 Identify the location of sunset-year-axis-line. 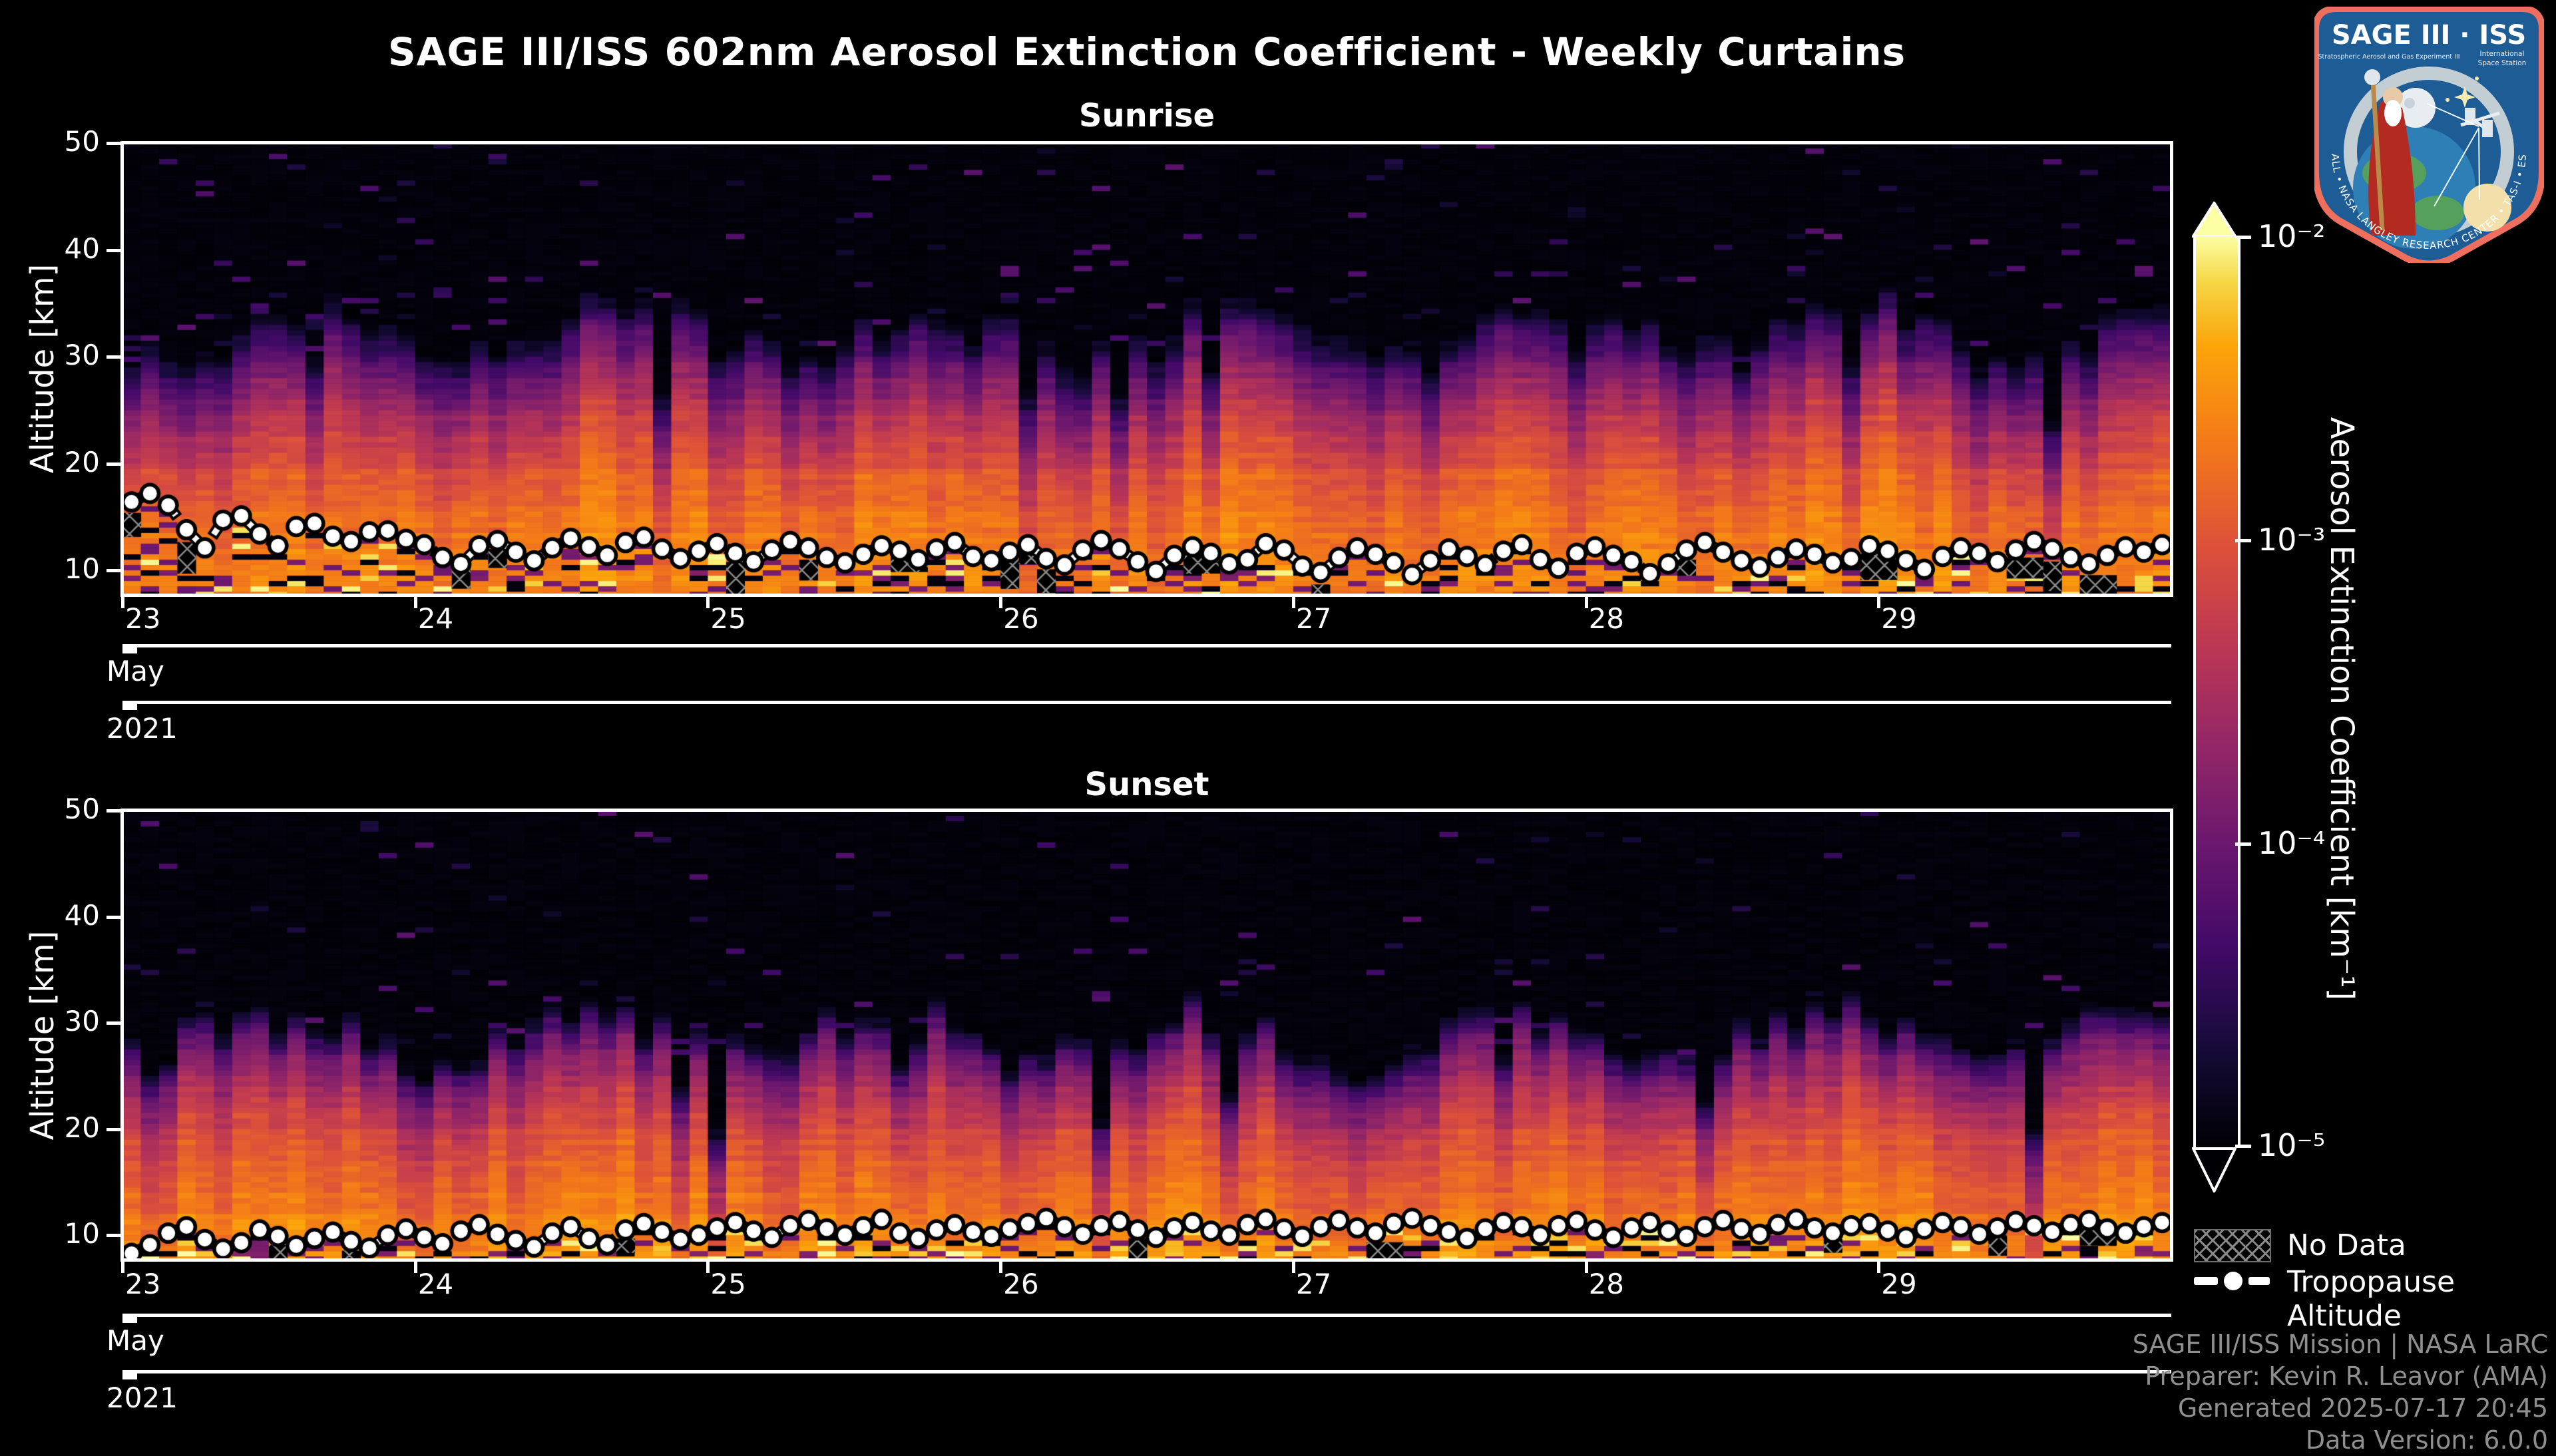
(1146, 1372).